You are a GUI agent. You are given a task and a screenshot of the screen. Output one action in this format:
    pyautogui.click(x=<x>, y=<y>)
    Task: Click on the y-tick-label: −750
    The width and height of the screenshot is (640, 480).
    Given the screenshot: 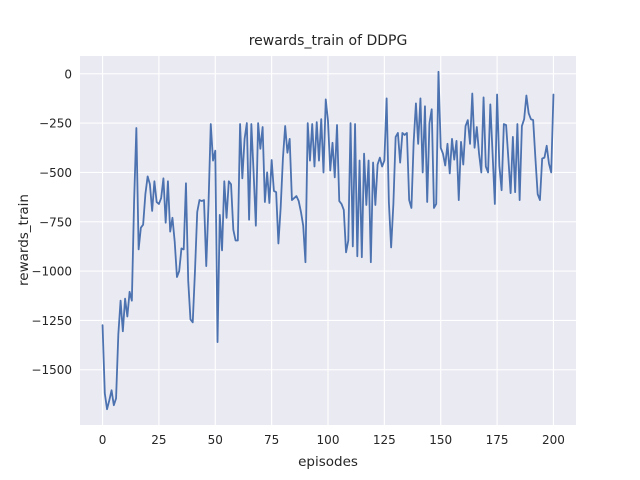 What is the action you would take?
    pyautogui.click(x=55, y=222)
    